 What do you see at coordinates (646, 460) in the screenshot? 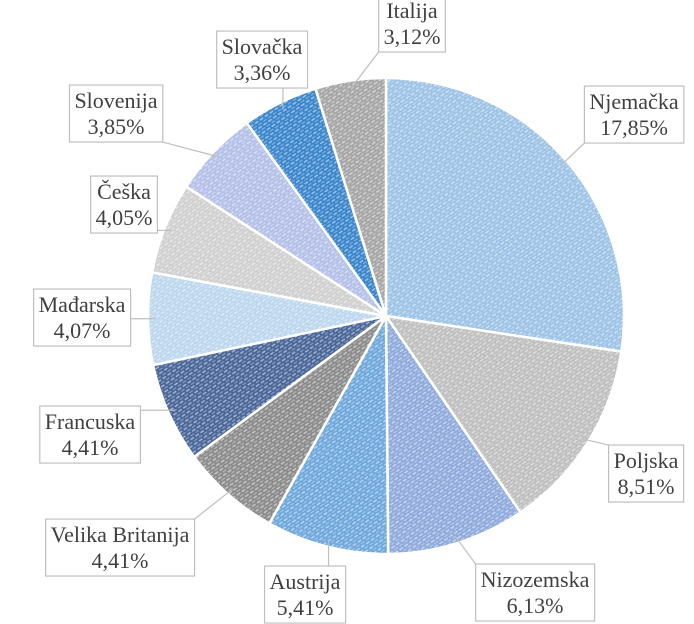
I see `category-label: Poljska` at bounding box center [646, 460].